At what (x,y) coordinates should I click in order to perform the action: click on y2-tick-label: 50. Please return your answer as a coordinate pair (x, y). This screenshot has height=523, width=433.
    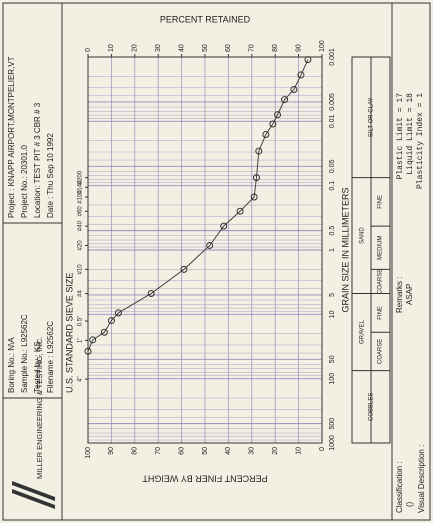
    Looking at the image, I should click on (205, 48).